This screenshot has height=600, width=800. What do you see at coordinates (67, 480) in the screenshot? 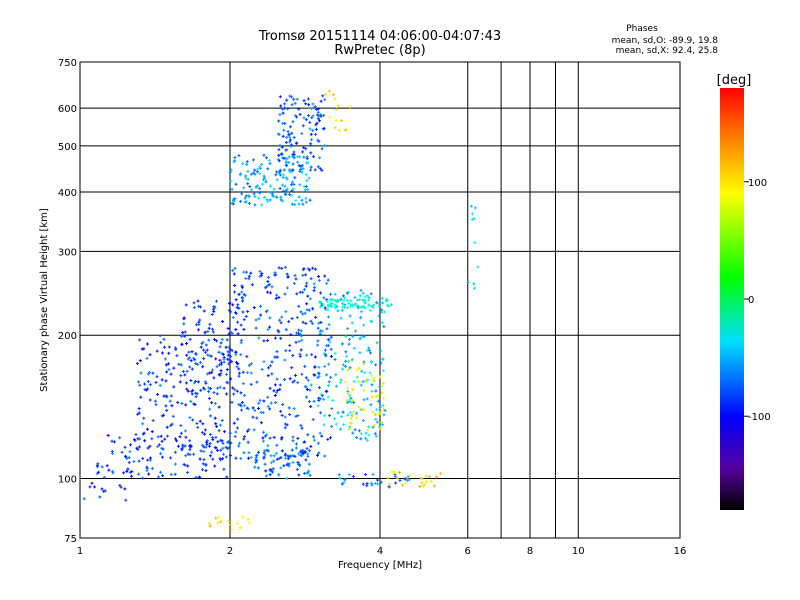
I see `y-tick-label: 100` at bounding box center [67, 480].